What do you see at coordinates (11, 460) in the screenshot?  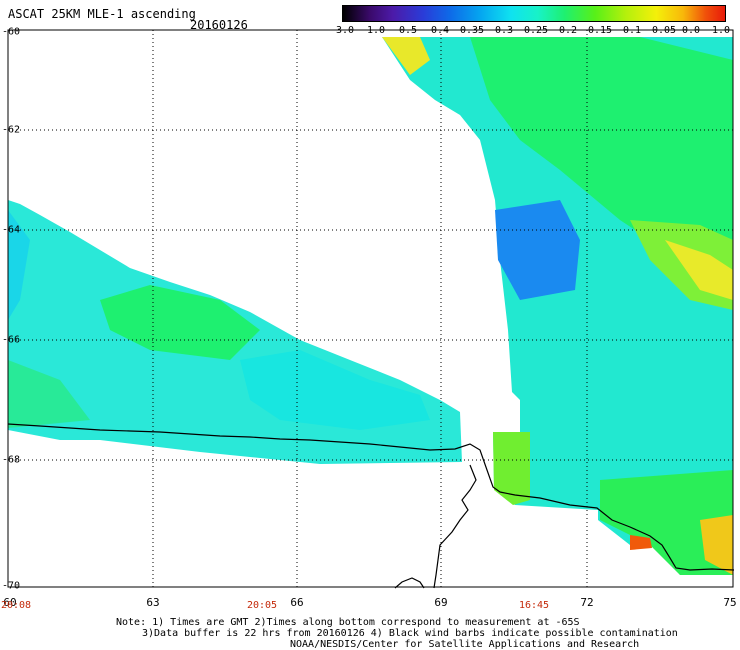 I see `lat-label: -68` at bounding box center [11, 460].